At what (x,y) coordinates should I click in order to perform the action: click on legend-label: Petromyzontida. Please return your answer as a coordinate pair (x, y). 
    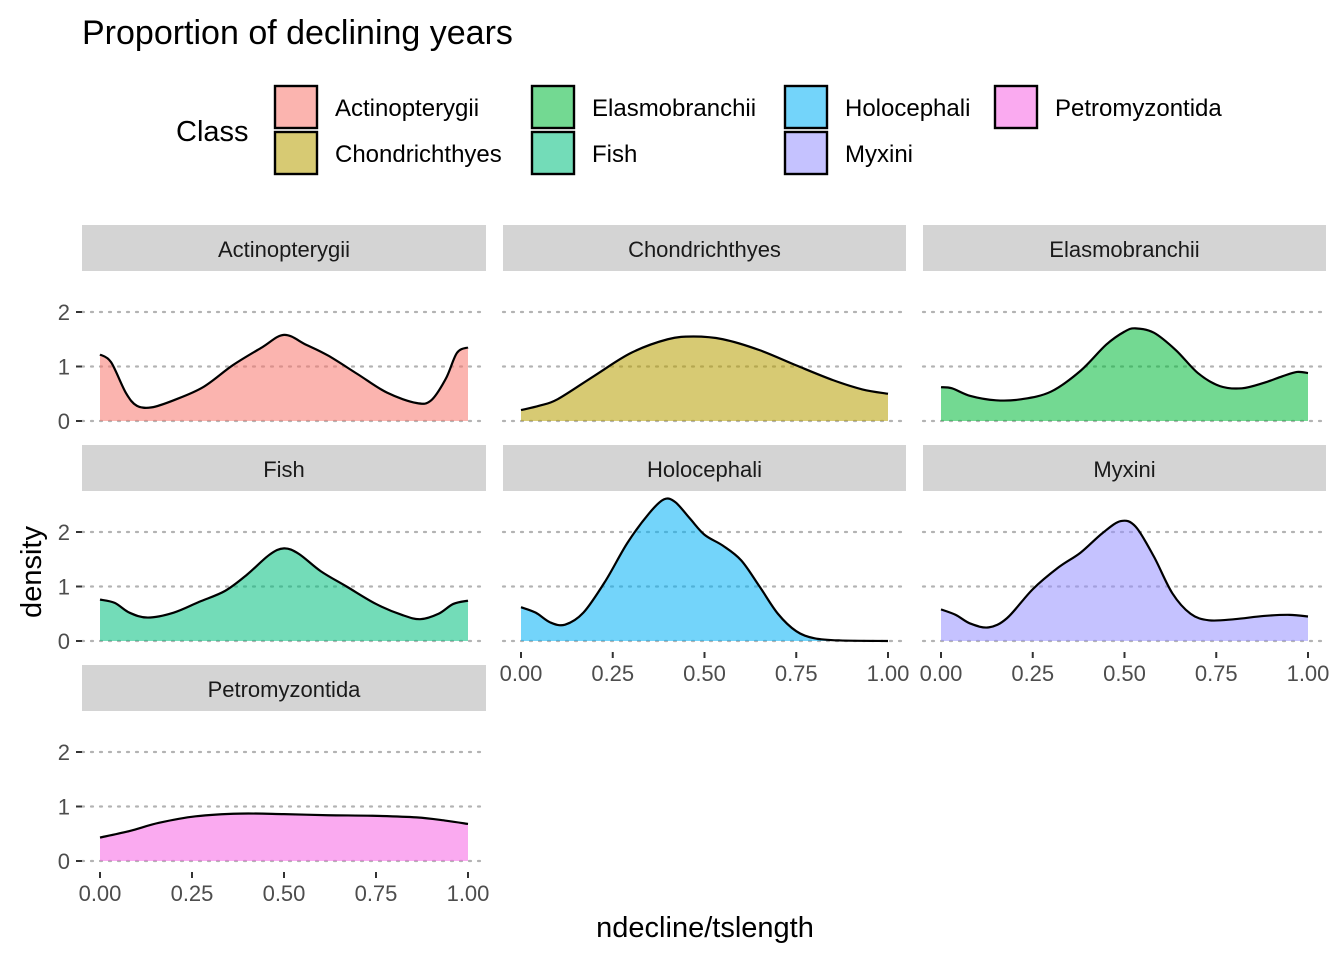
    Looking at the image, I should click on (1138, 108).